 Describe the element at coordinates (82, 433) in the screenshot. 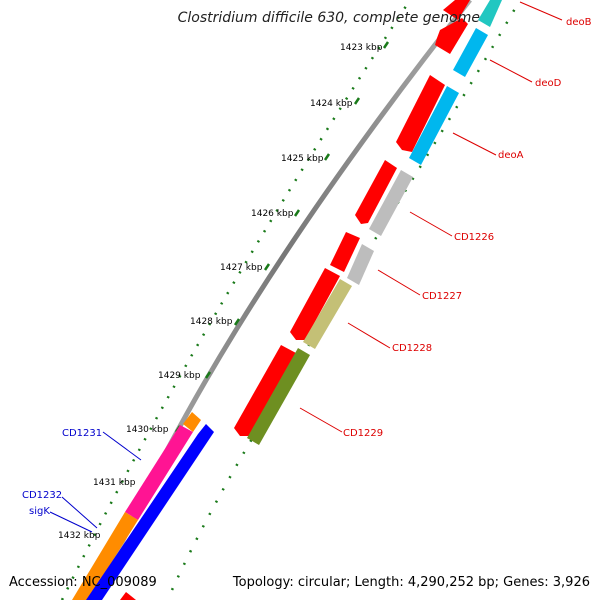

I see `gene-label-CD1231: CD1231` at that location.